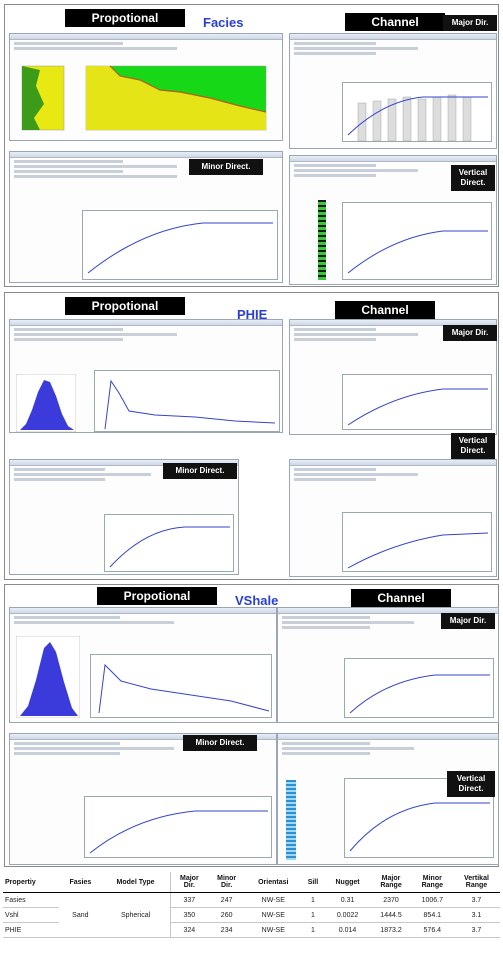  Describe the element at coordinates (432, 915) in the screenshot. I see `cell-minor-range: 854.1` at that location.